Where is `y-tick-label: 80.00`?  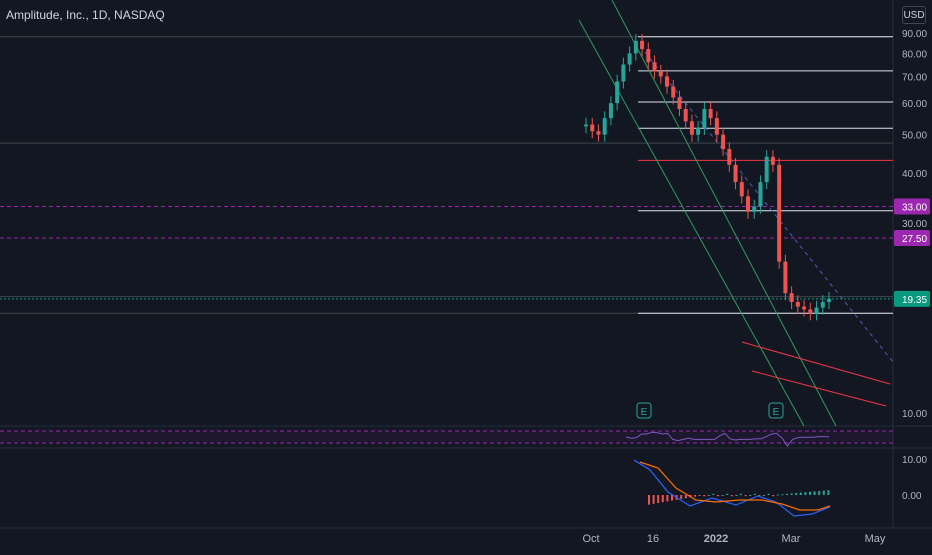 y-tick-label: 80.00 is located at coordinates (914, 54).